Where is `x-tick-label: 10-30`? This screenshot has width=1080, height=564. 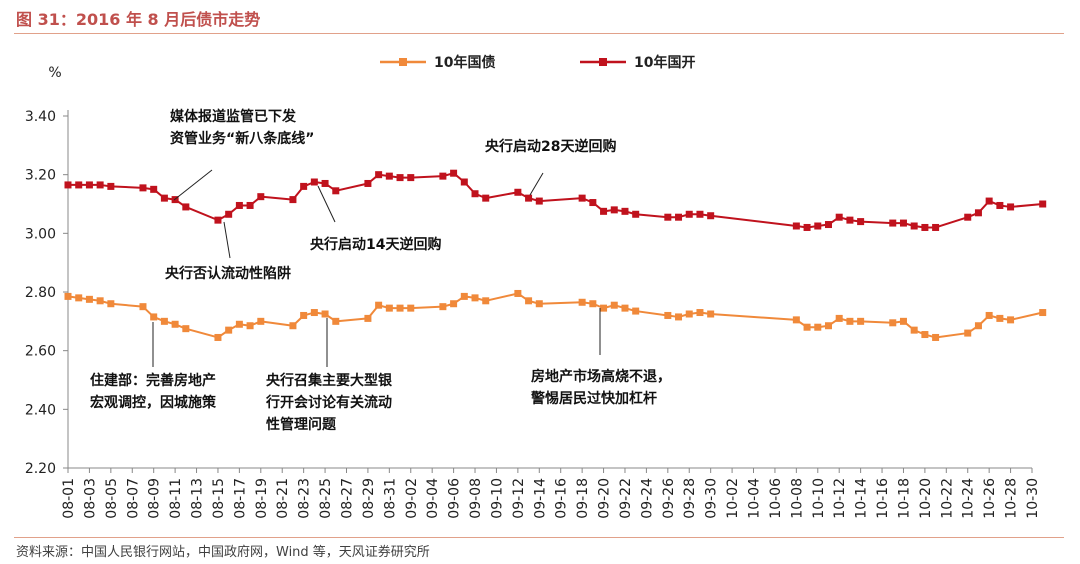 x-tick-label: 10-30 is located at coordinates (1033, 498).